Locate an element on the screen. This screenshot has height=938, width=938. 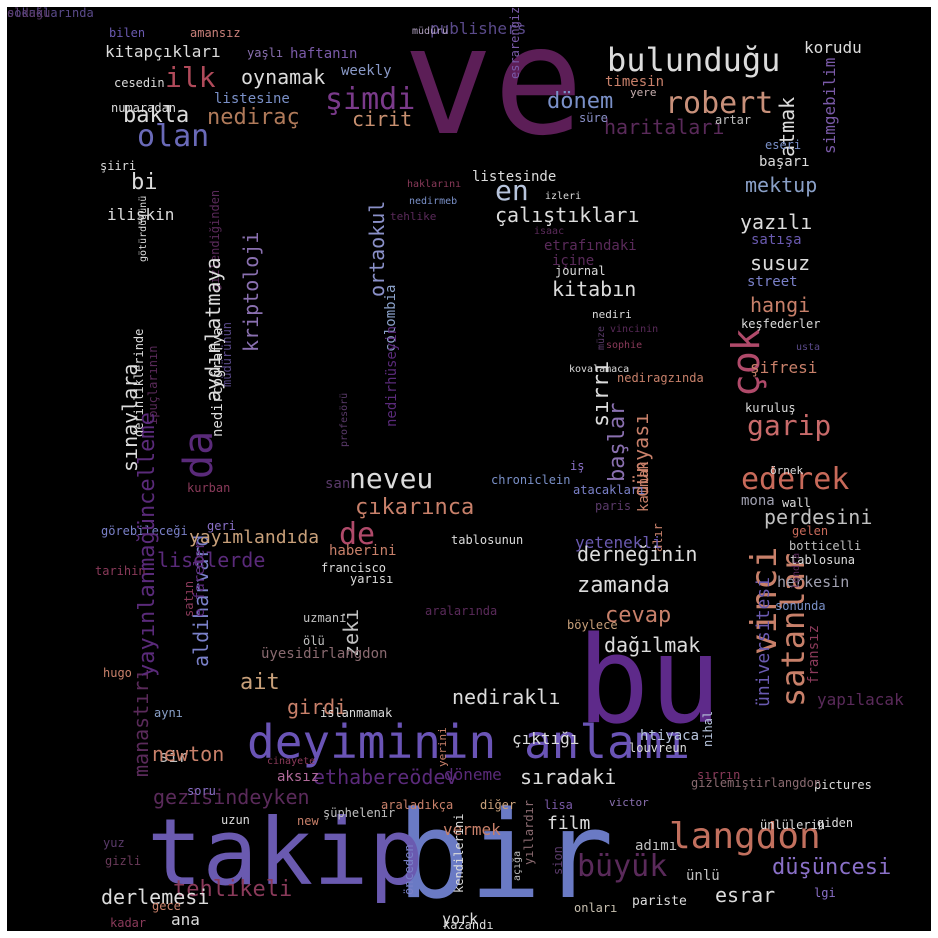
cloud-word: street is located at coordinates (772, 282).